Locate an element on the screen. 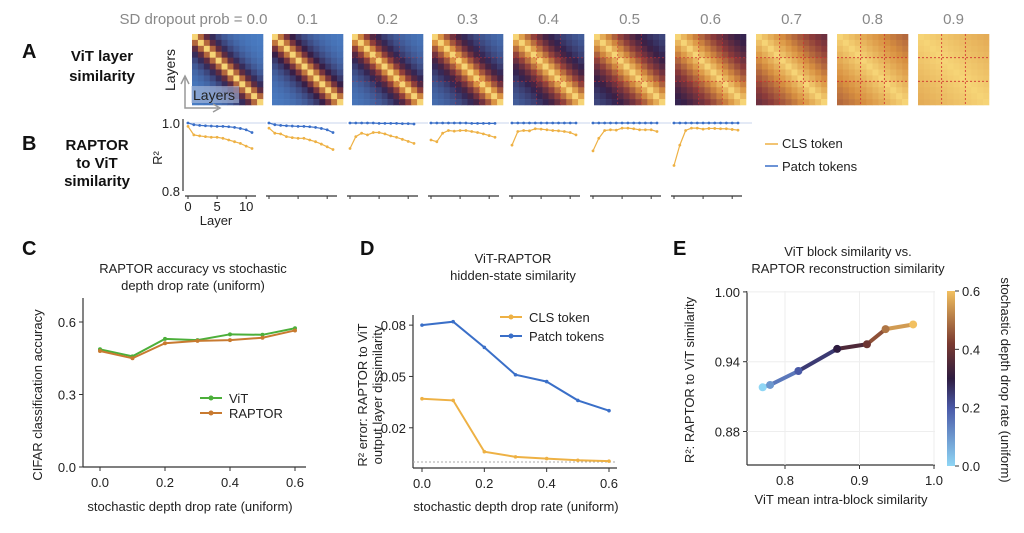 This screenshot has width=1024, height=533. patch-line is located at coordinates (301, 128).